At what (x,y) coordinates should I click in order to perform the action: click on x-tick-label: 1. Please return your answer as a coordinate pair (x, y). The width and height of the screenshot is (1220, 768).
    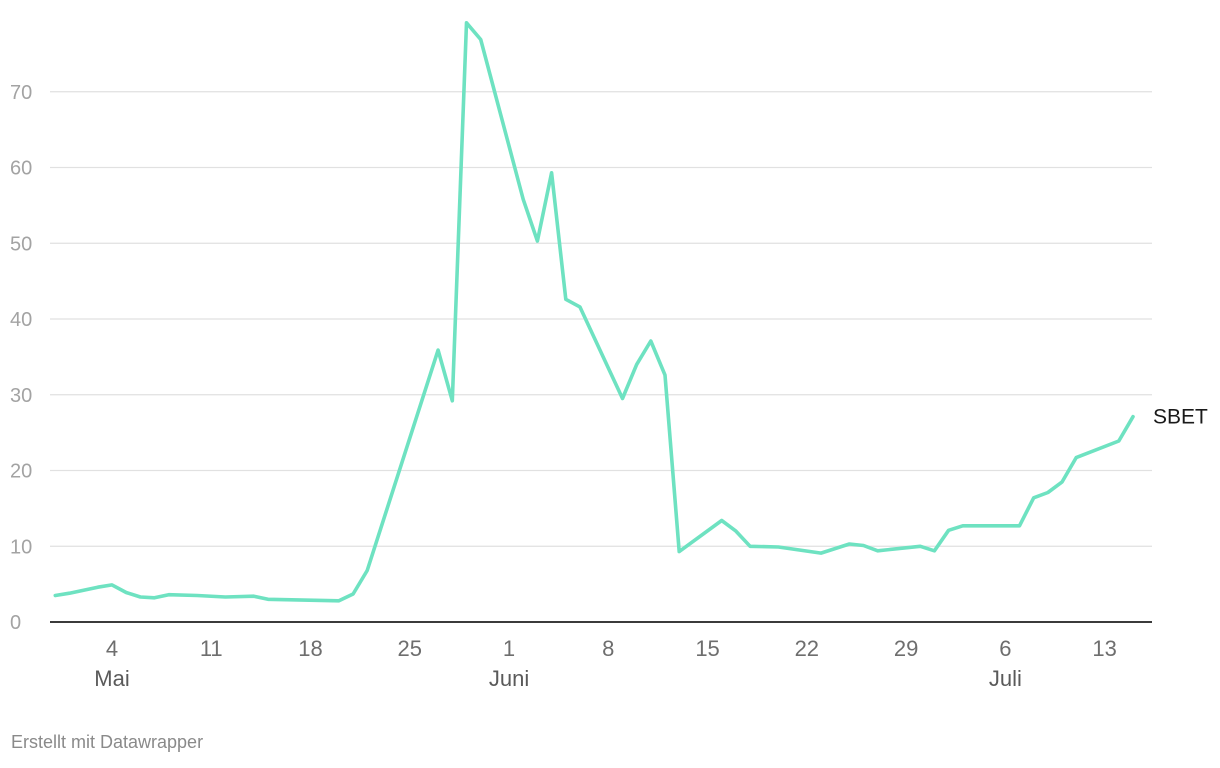
    Looking at the image, I should click on (509, 648).